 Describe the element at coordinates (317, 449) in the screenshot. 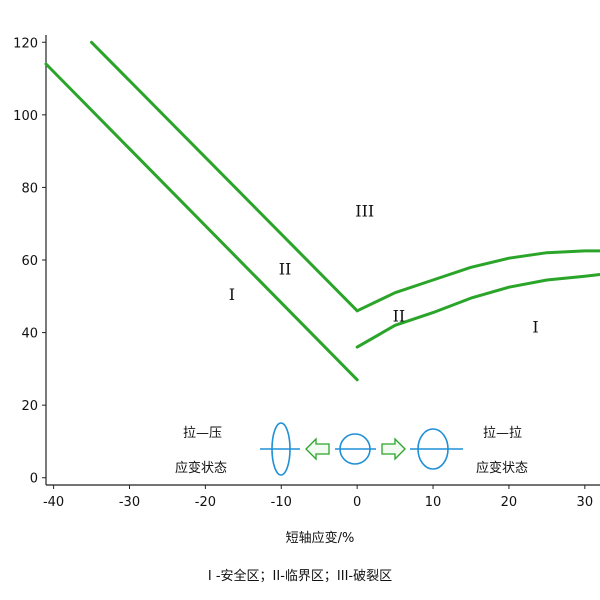

I see `left-arrow-icon` at that location.